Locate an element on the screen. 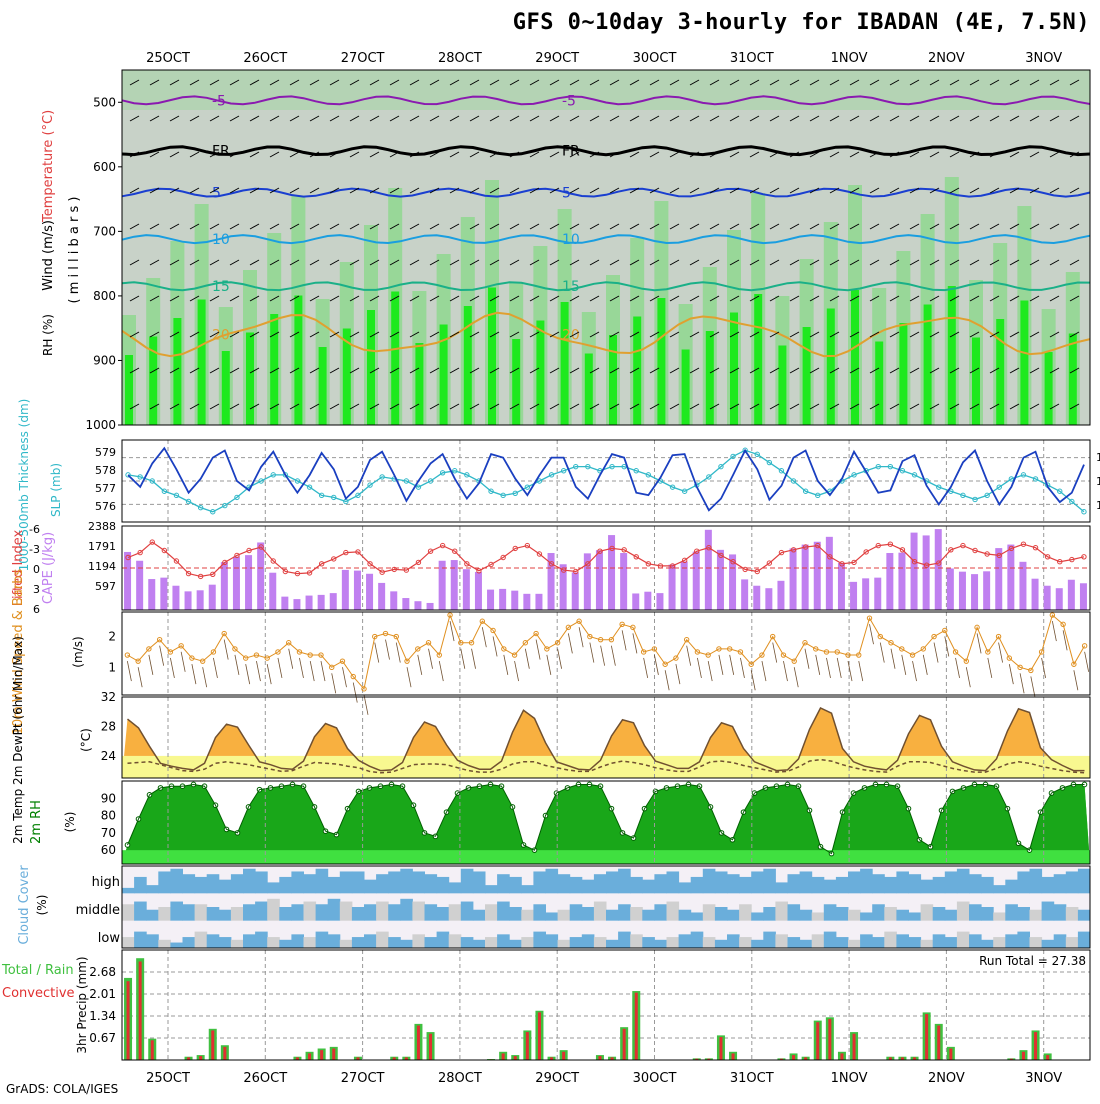 The image size is (1100, 1104). bottom-date-tick-25OCT: 25OCT is located at coordinates (168, 1078).